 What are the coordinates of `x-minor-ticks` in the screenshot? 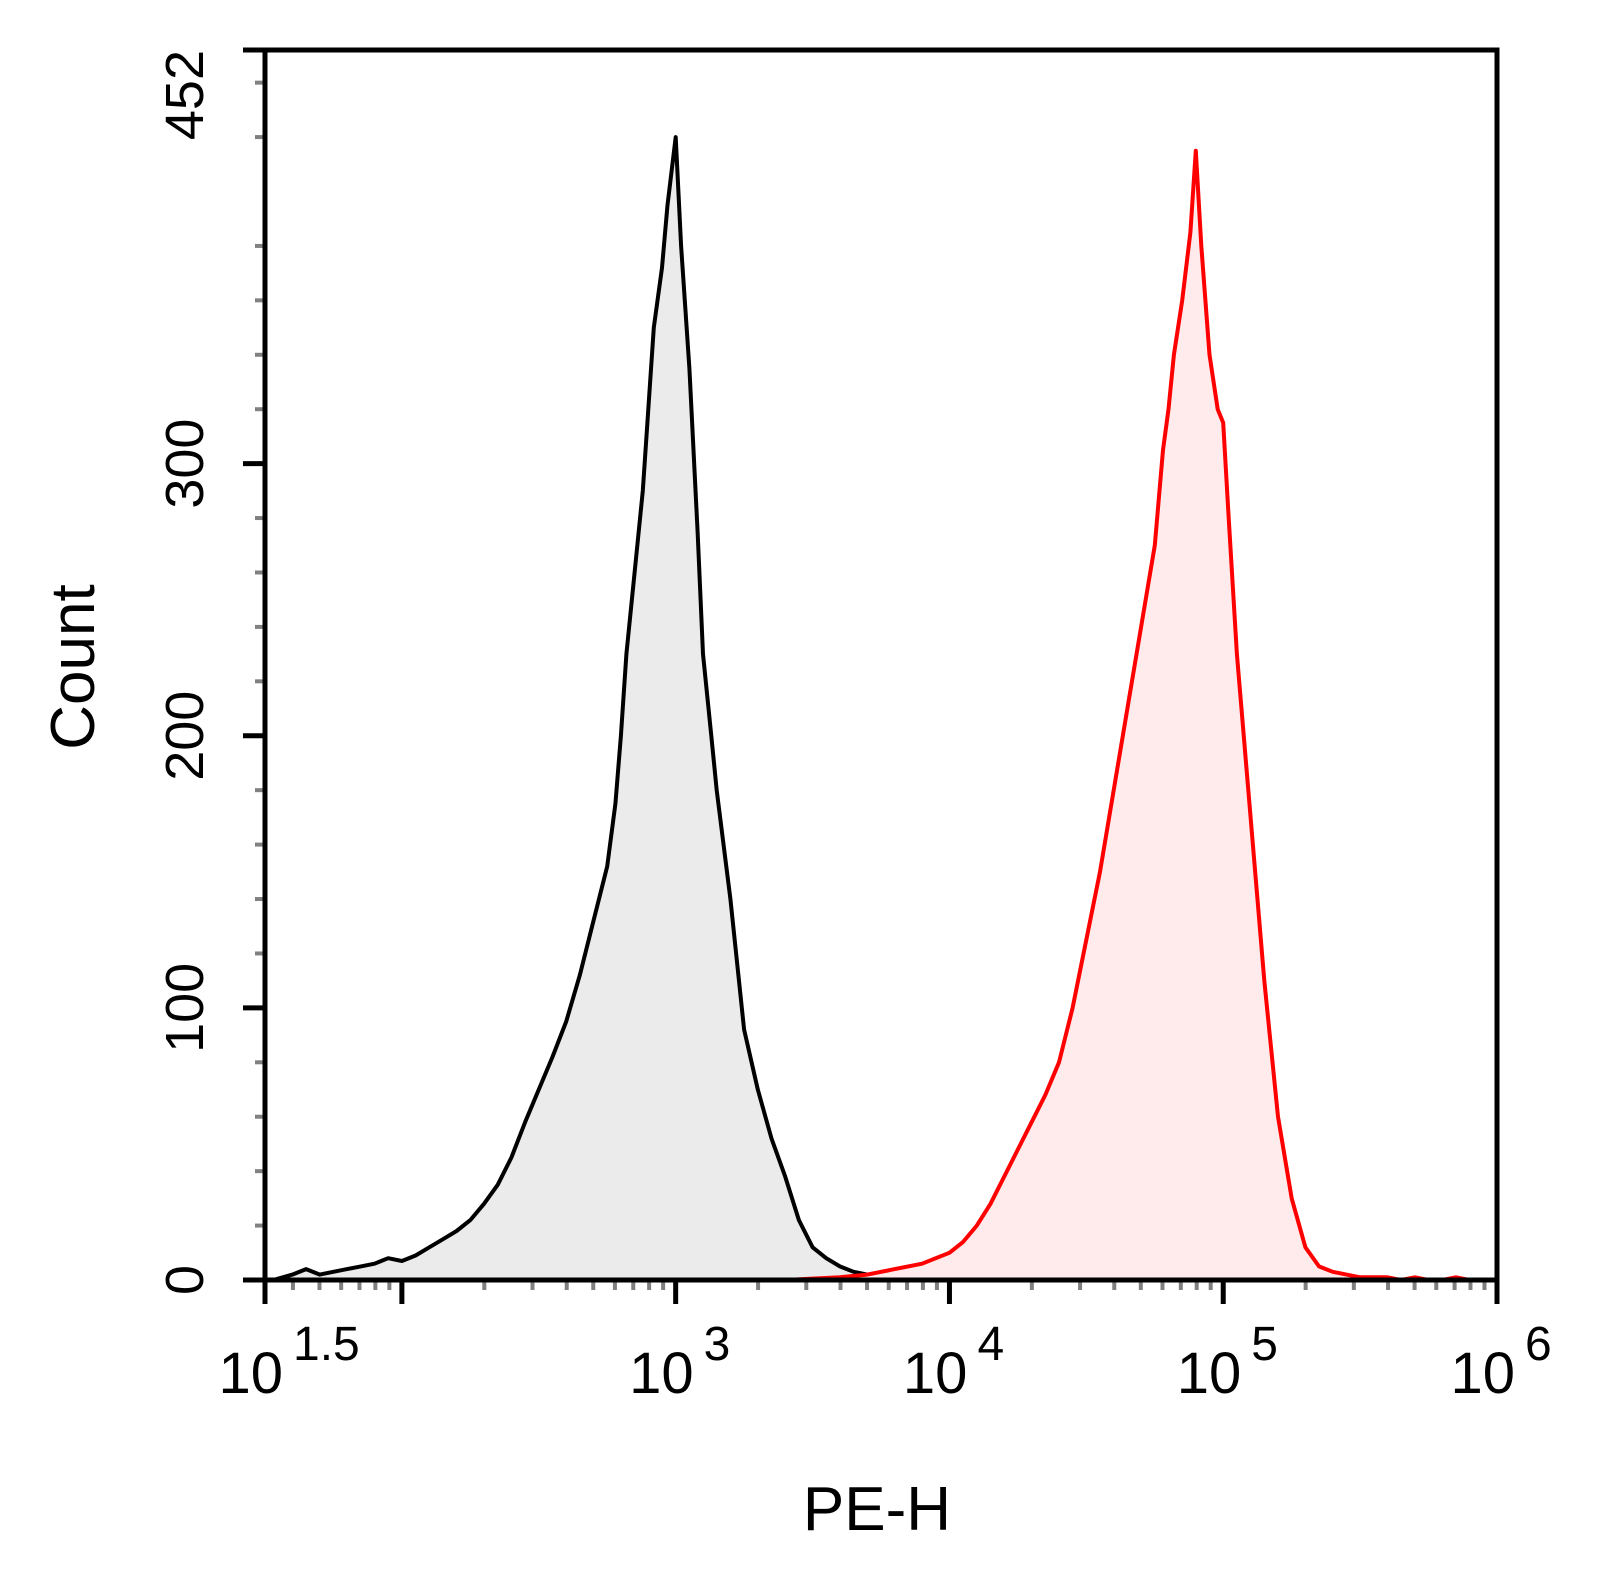 It's located at (888, 1285).